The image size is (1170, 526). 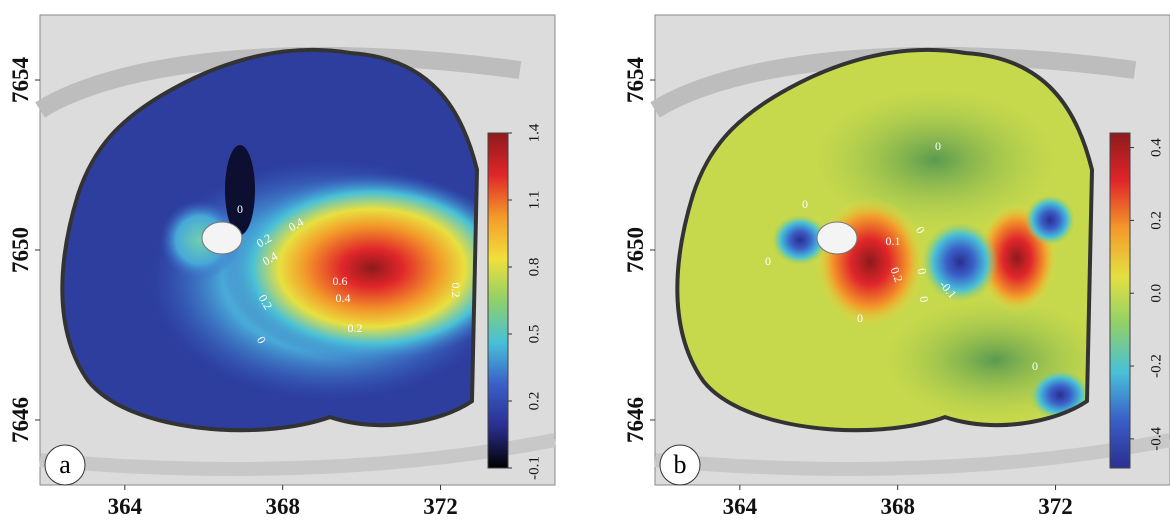 What do you see at coordinates (1156, 366) in the screenshot?
I see `colorbar-tick-label: -0.2` at bounding box center [1156, 366].